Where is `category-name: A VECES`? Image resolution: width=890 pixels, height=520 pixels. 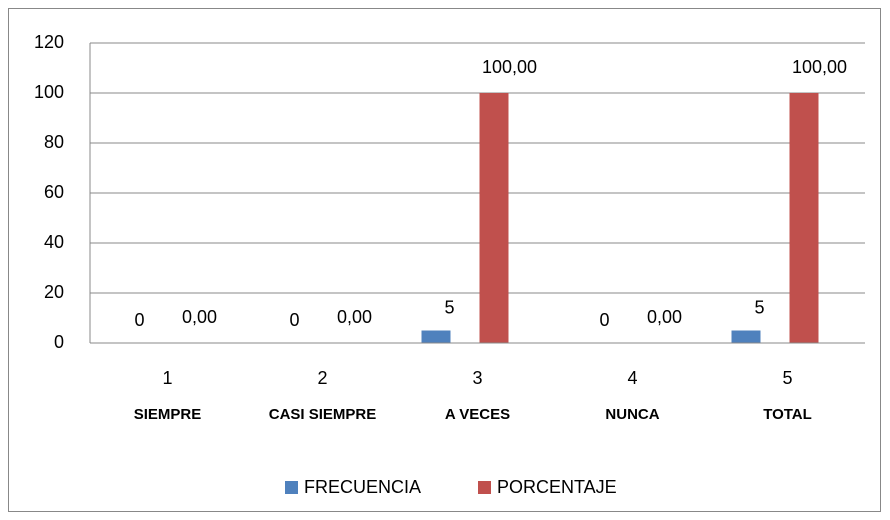 category-name: A VECES is located at coordinates (477, 414).